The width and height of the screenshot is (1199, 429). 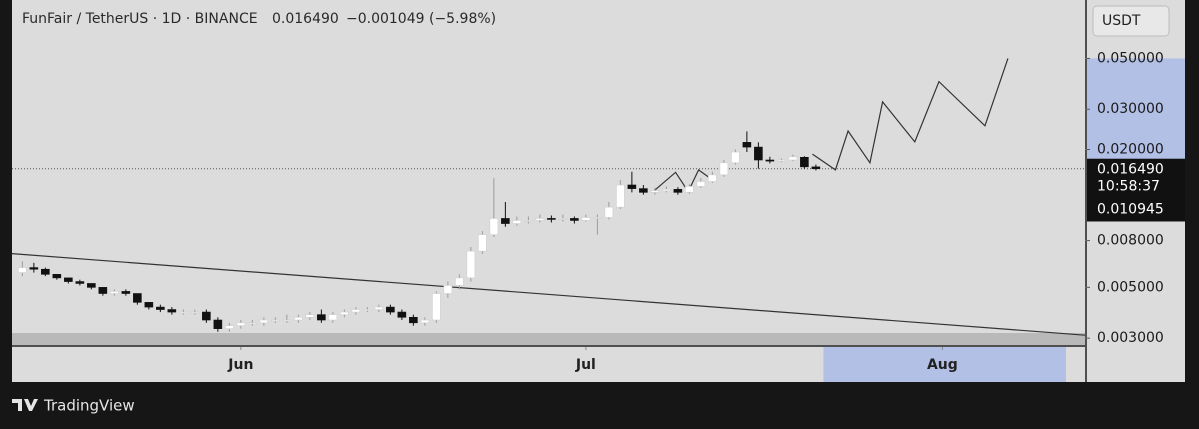 What do you see at coordinates (910, 114) in the screenshot?
I see `drawing-line` at bounding box center [910, 114].